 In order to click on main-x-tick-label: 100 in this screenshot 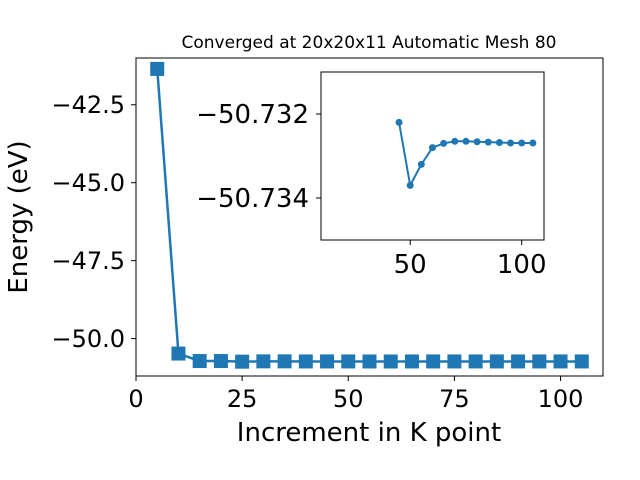, I will do `click(561, 399)`.